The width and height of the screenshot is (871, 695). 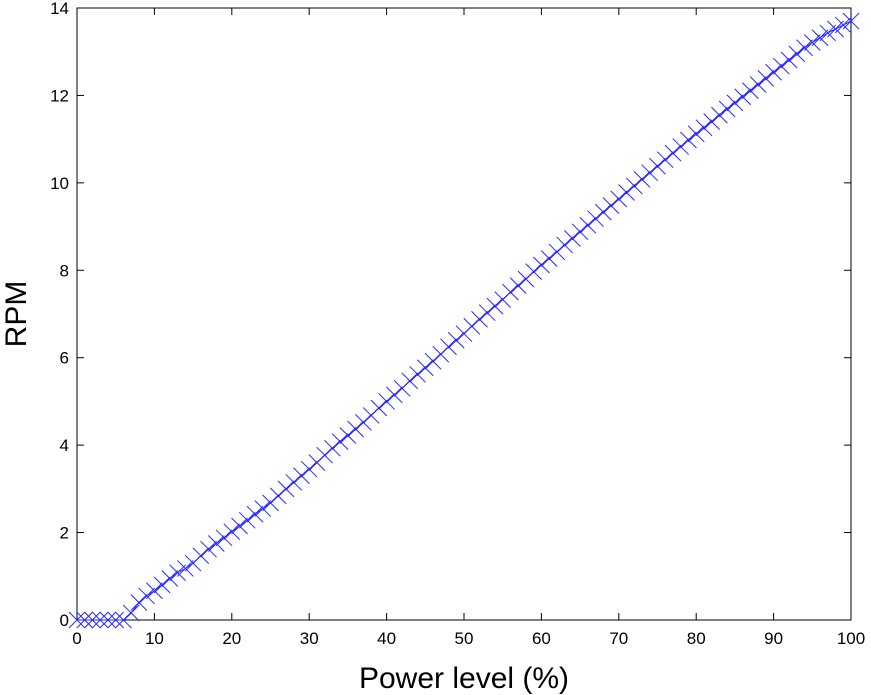 I want to click on y-tick-label: 6, so click(x=64, y=358).